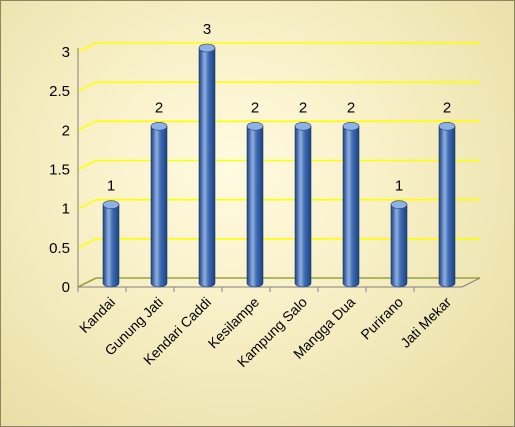  I want to click on x-tick-label: Kandai, so click(97, 315).